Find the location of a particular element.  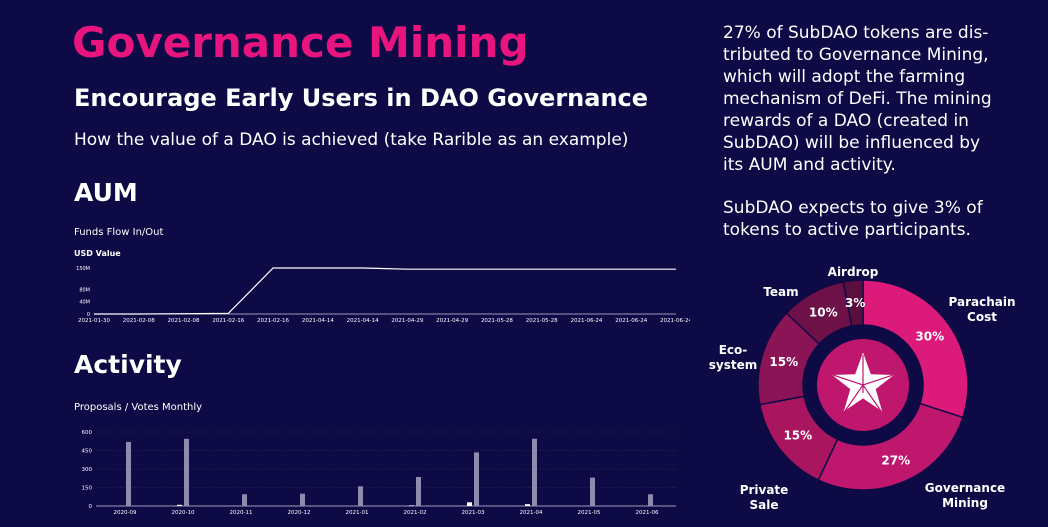

donut-slice-label: Parachain is located at coordinates (982, 302).